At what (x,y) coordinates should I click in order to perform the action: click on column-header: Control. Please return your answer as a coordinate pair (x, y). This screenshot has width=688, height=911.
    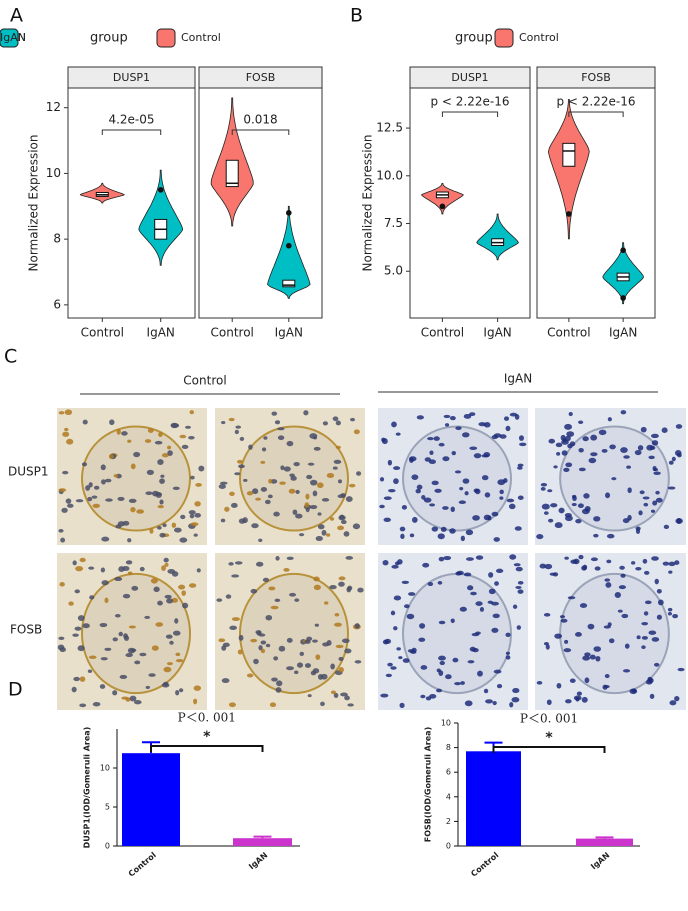
    Looking at the image, I should click on (204, 381).